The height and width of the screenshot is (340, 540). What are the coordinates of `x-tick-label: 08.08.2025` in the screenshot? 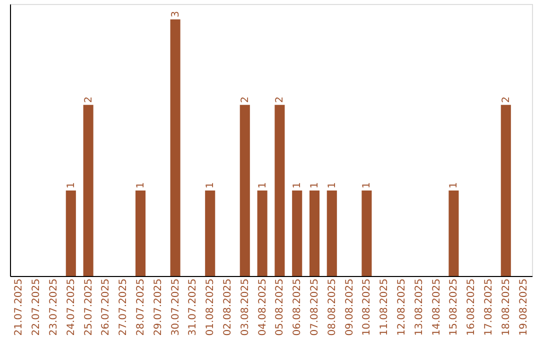 It's located at (332, 307).